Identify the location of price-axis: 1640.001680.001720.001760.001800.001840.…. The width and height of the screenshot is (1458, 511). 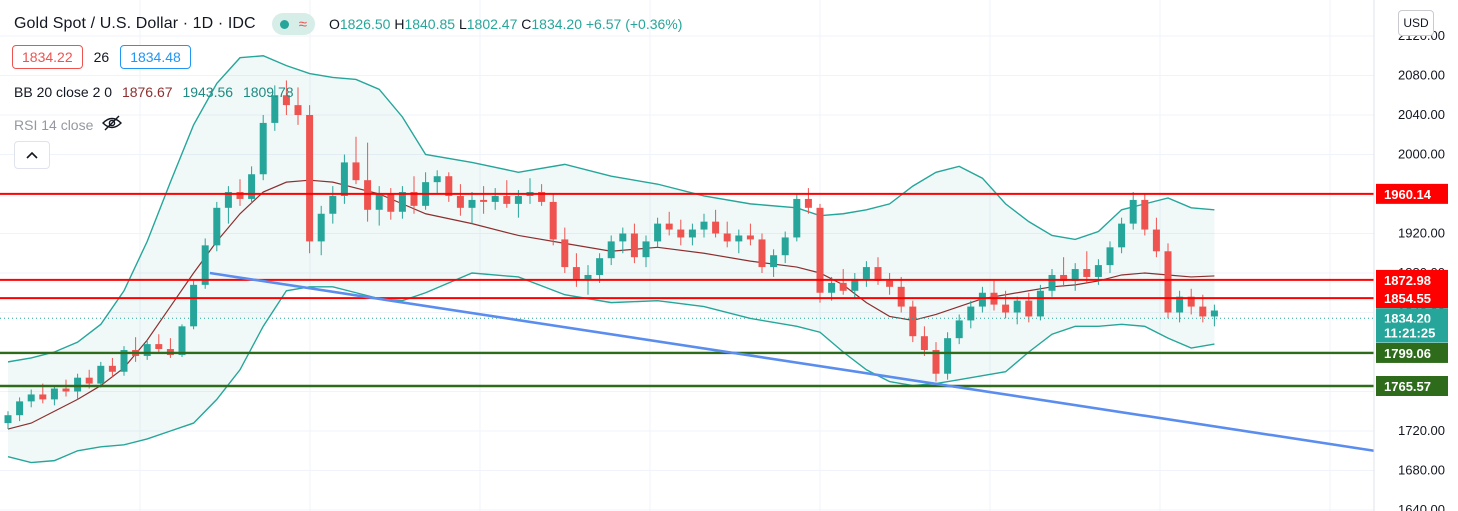
(1409, 255).